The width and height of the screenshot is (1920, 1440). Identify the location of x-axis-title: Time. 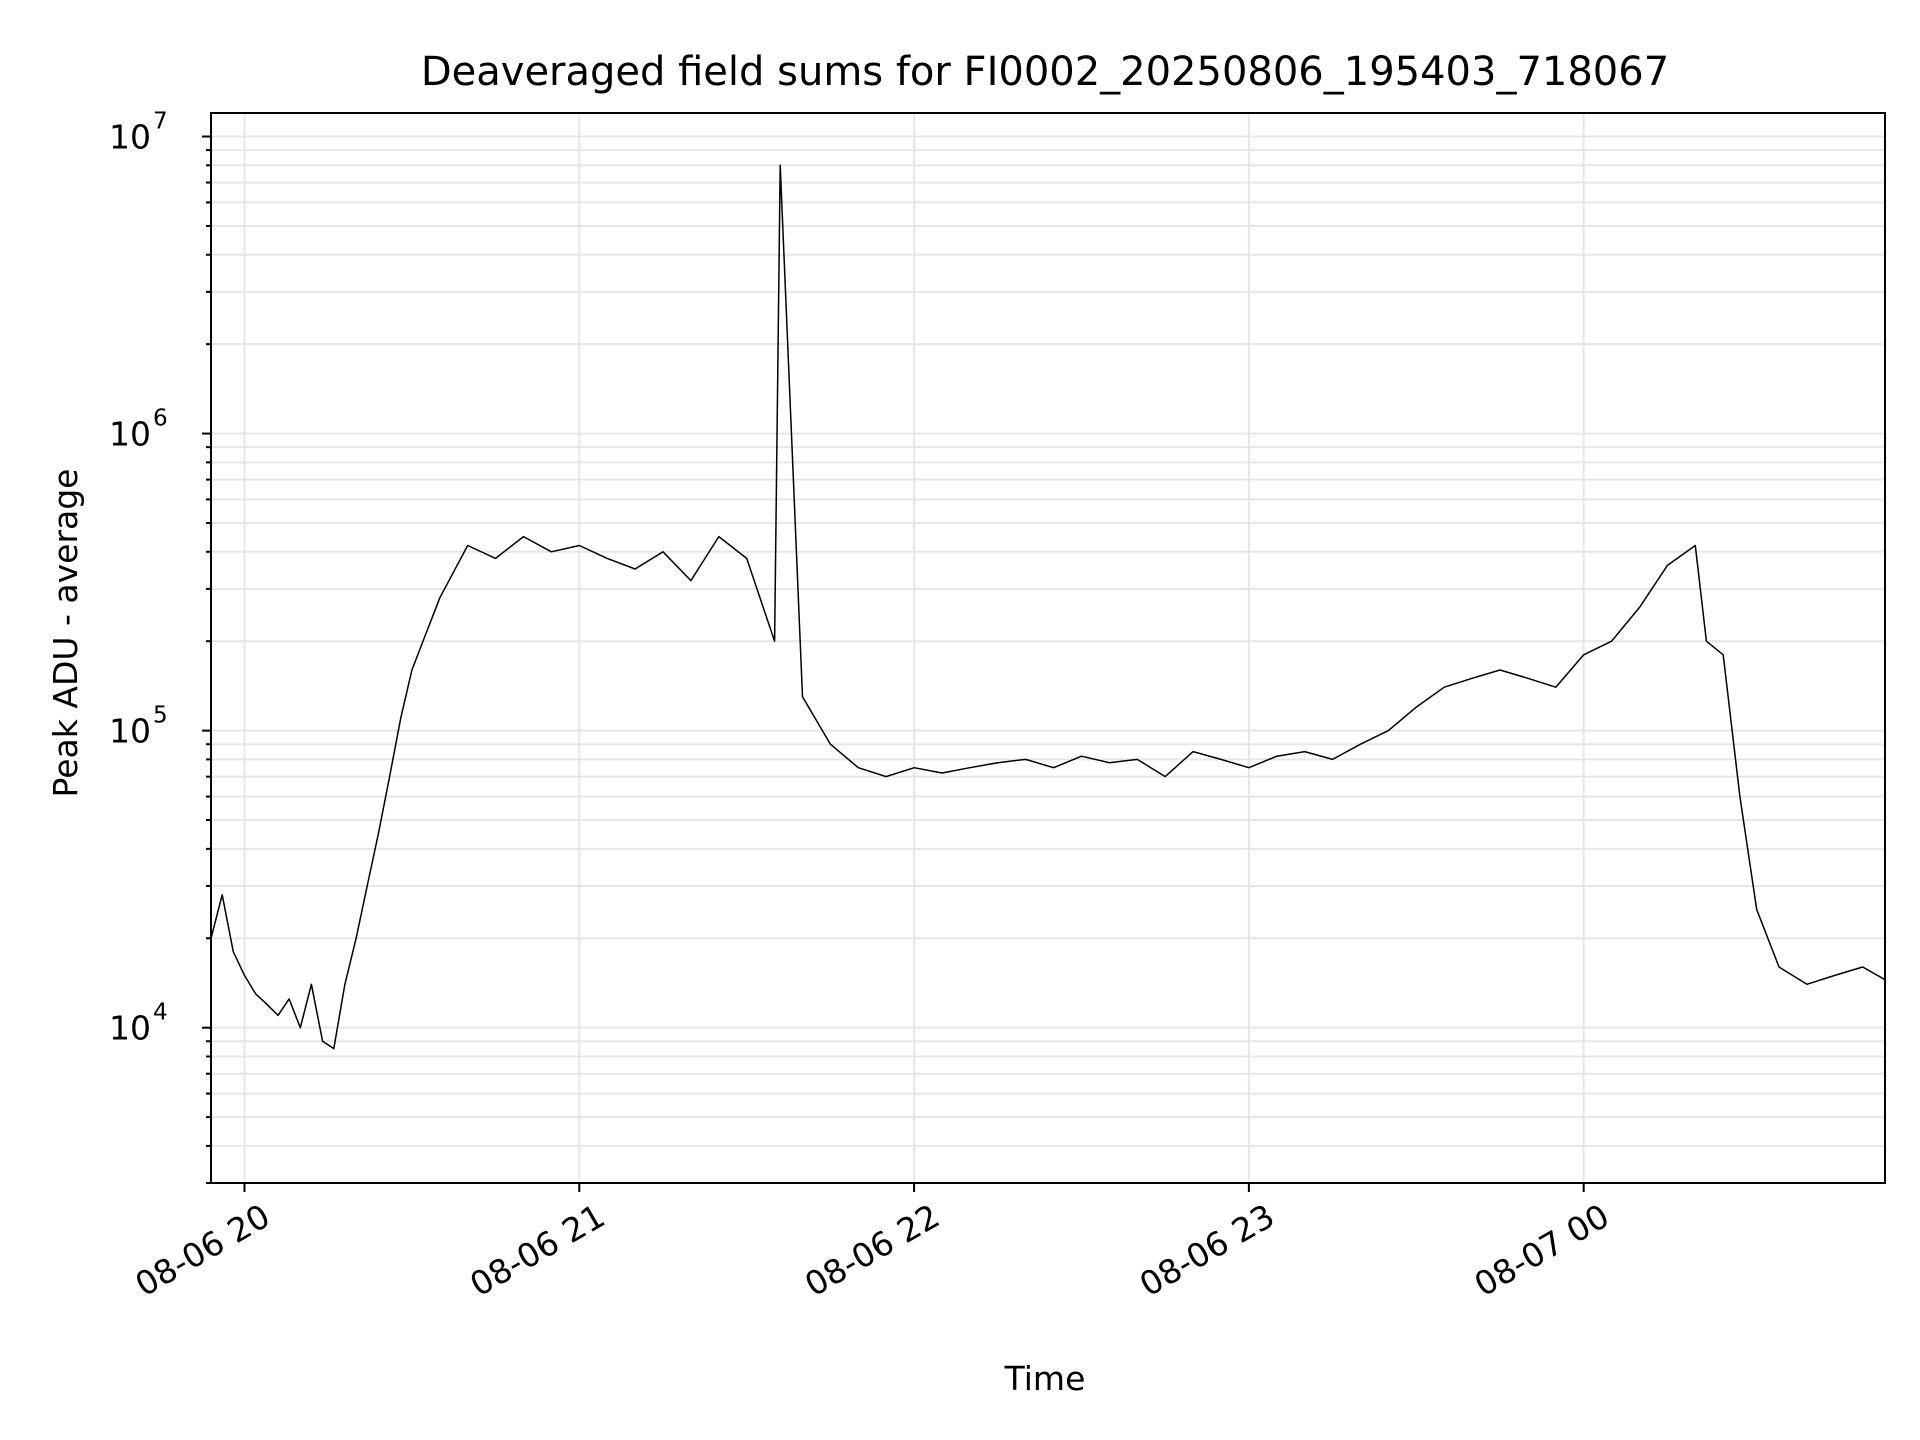
(1045, 1378).